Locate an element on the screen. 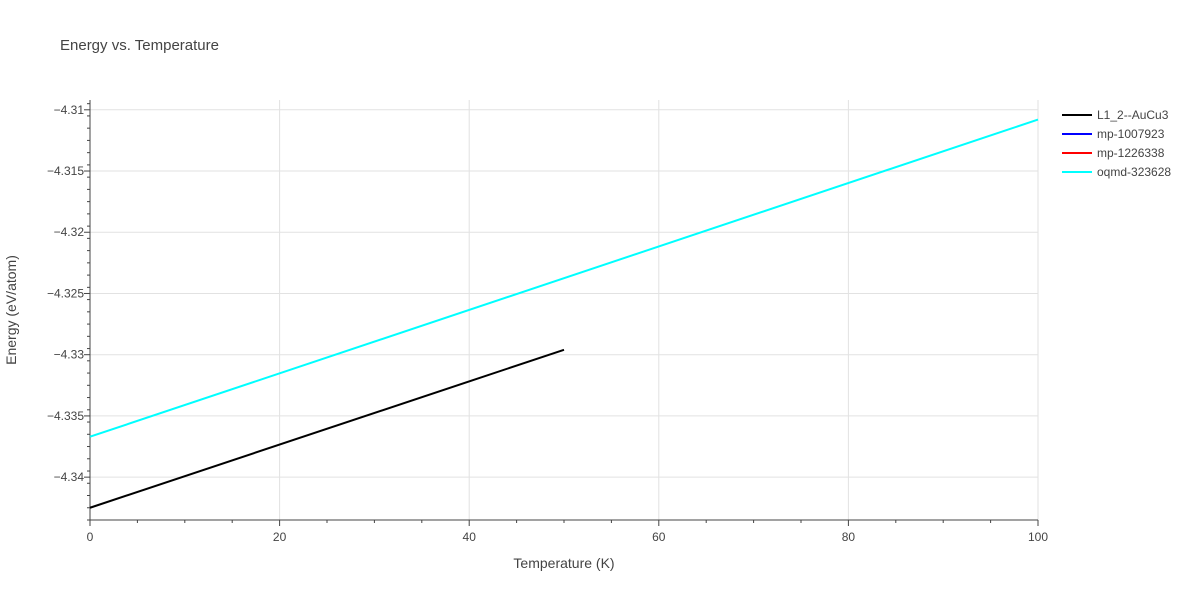  chart-title: Energy vs. Temperature is located at coordinates (139, 45).